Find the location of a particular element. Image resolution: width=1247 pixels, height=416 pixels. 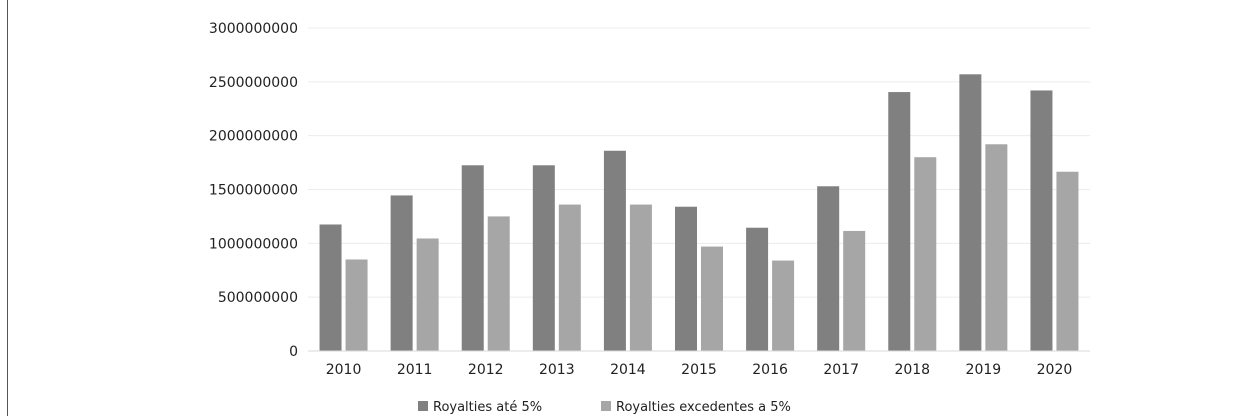

bar-royalties-ate-5-2014 is located at coordinates (614, 250).